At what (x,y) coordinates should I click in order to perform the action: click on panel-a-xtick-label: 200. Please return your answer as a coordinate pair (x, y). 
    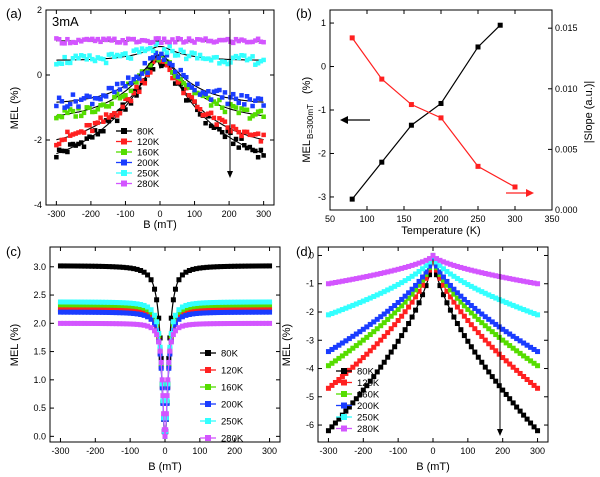
    Looking at the image, I should click on (229, 214).